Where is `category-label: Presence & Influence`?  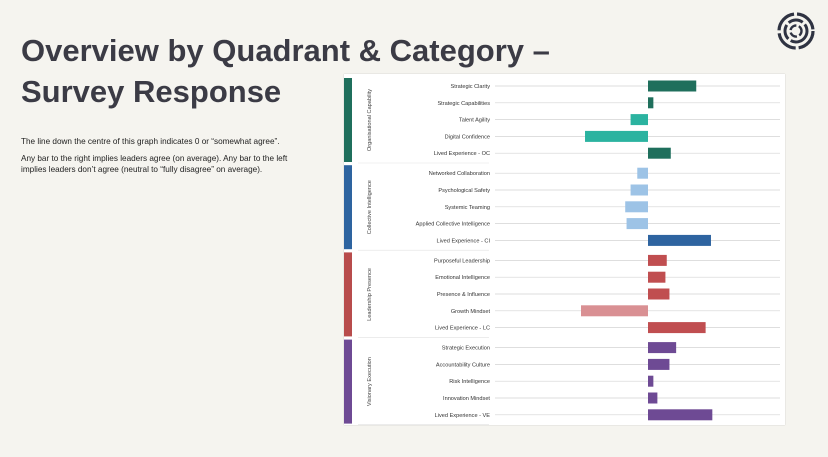 category-label: Presence & Influence is located at coordinates (463, 295).